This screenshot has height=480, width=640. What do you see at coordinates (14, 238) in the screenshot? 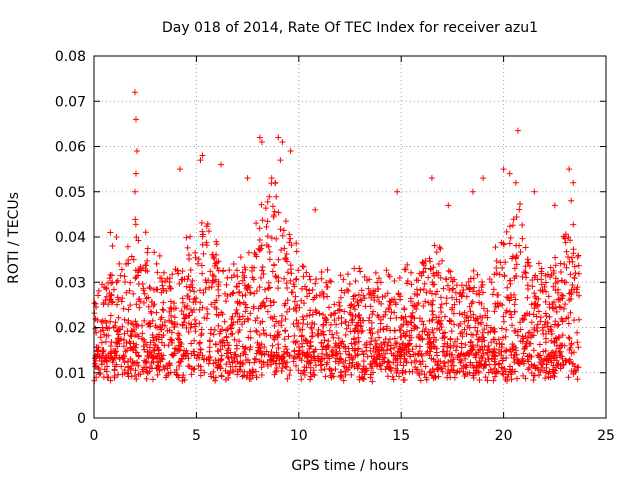
I see `y-axis-label: ROTI / TECUs` at bounding box center [14, 238].